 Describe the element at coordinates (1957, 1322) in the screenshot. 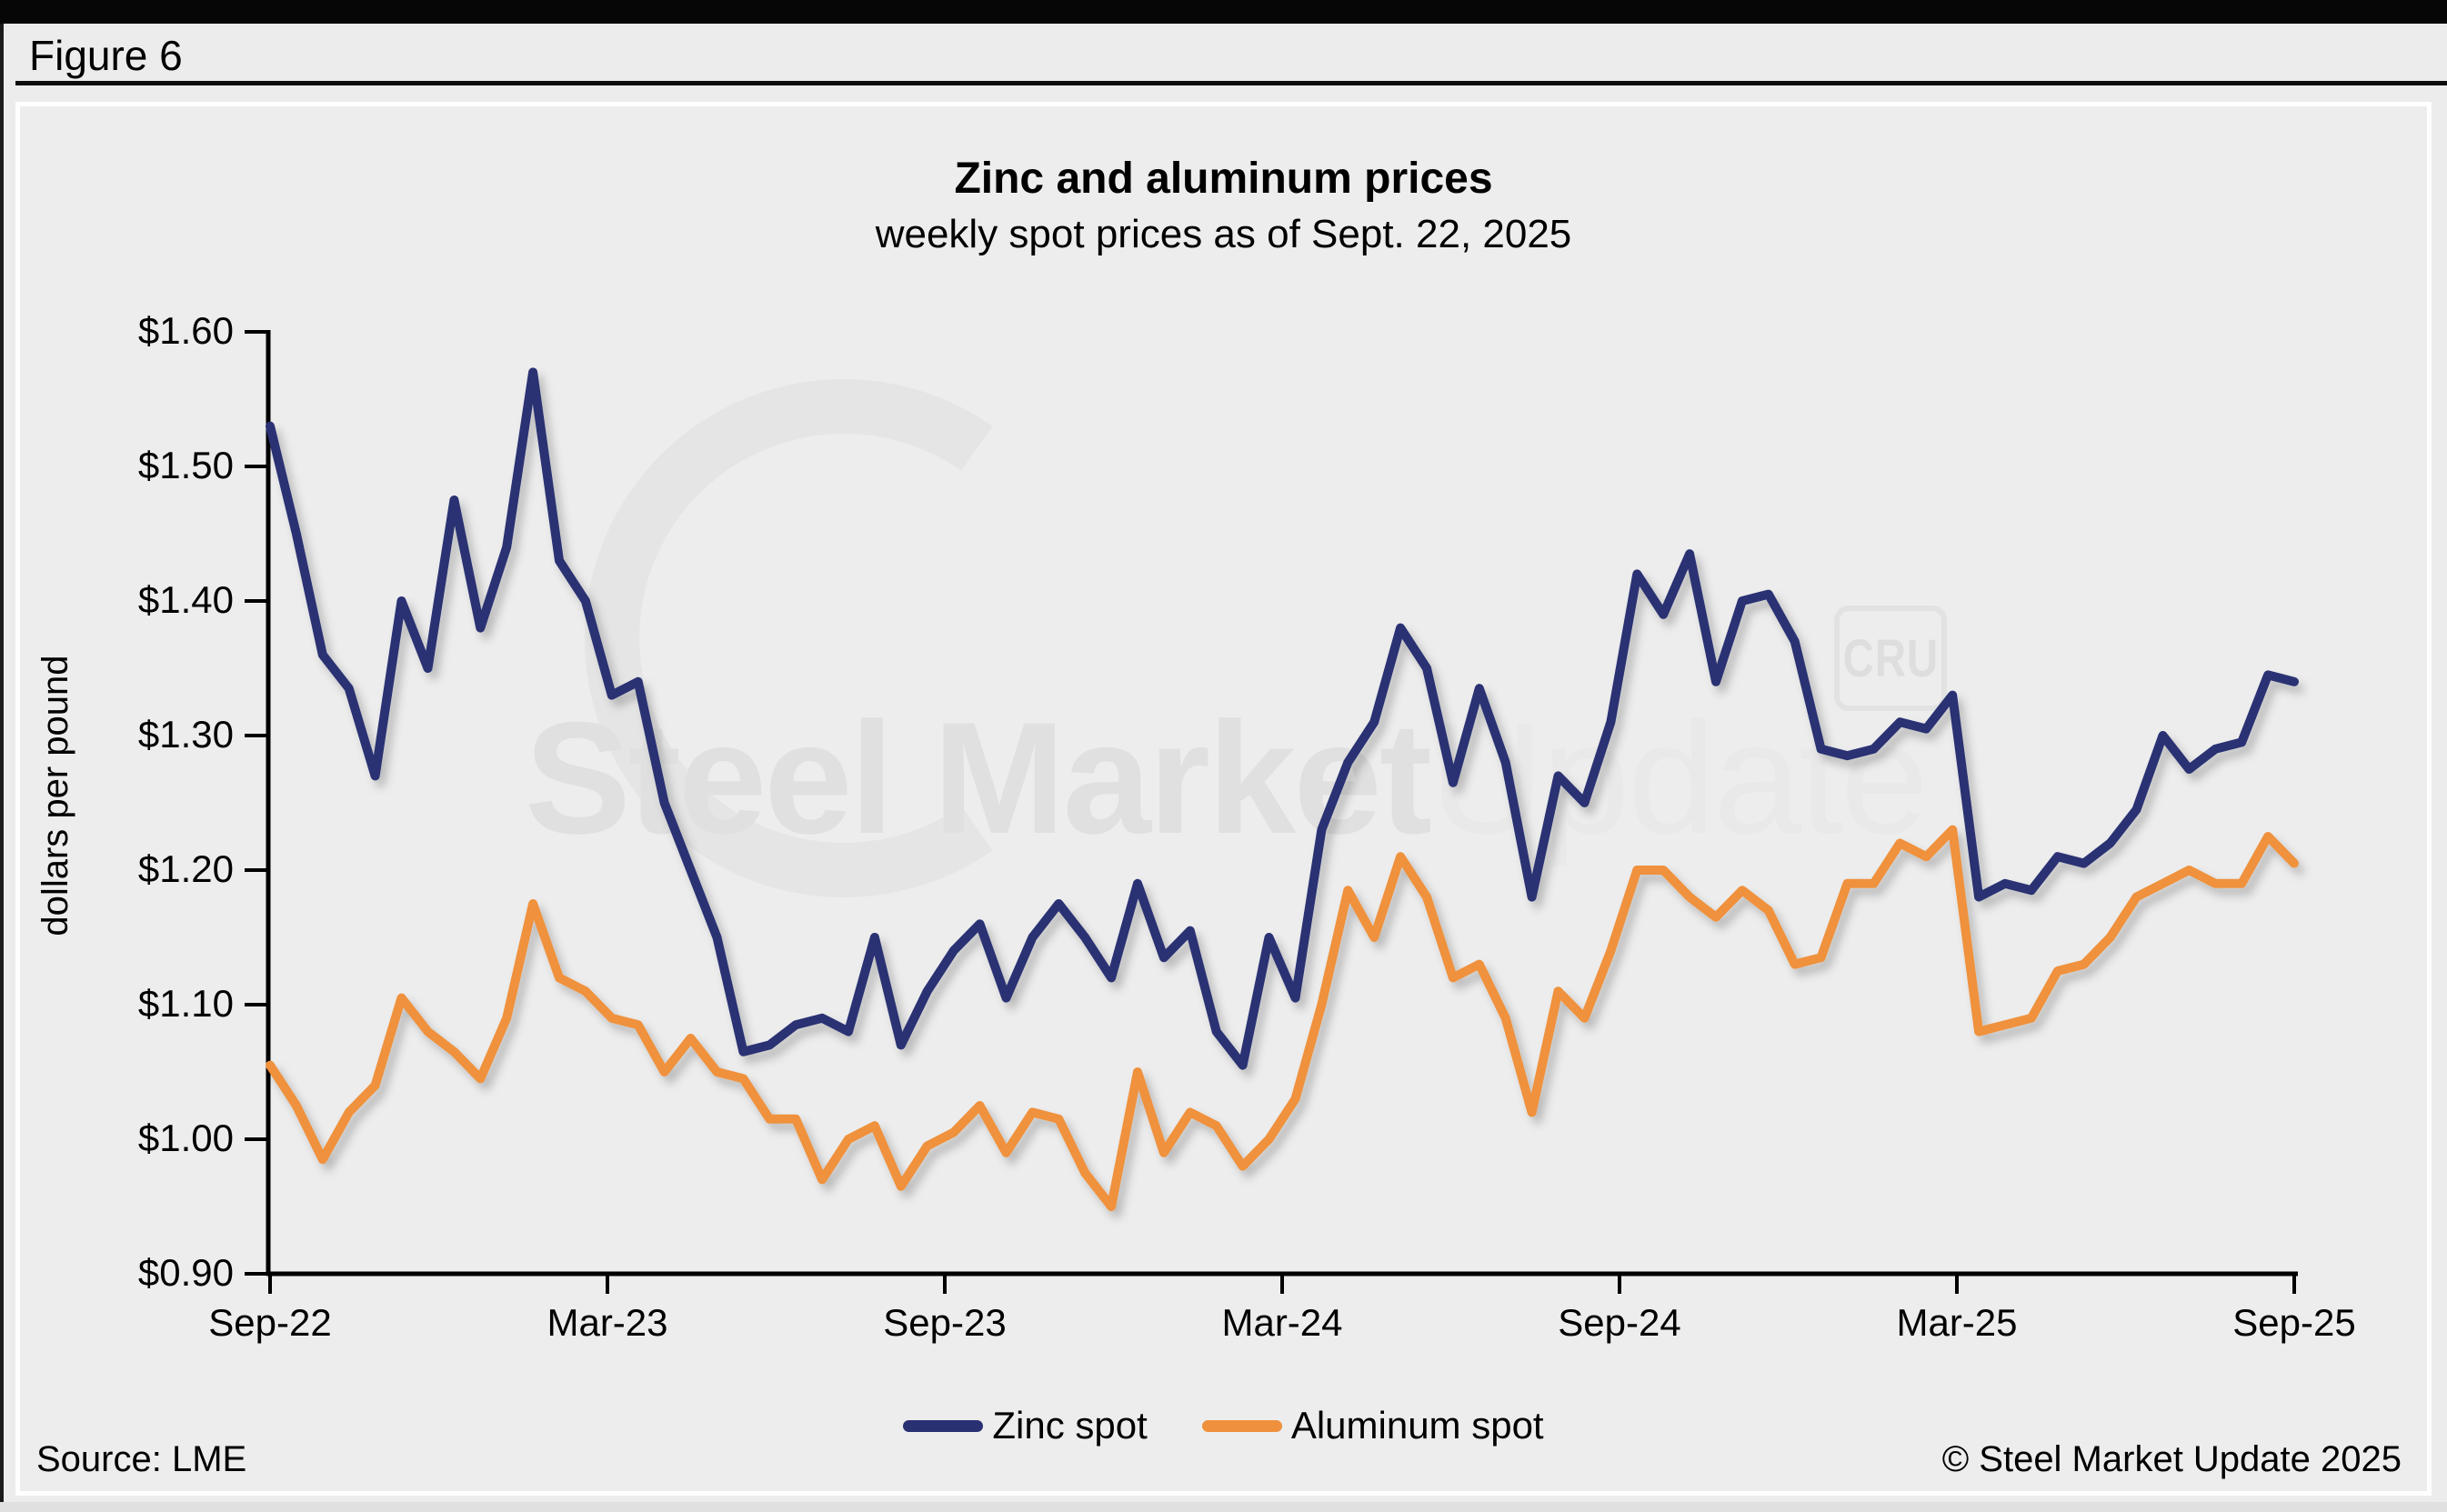

I see `x-tick-label: Mar-25` at that location.